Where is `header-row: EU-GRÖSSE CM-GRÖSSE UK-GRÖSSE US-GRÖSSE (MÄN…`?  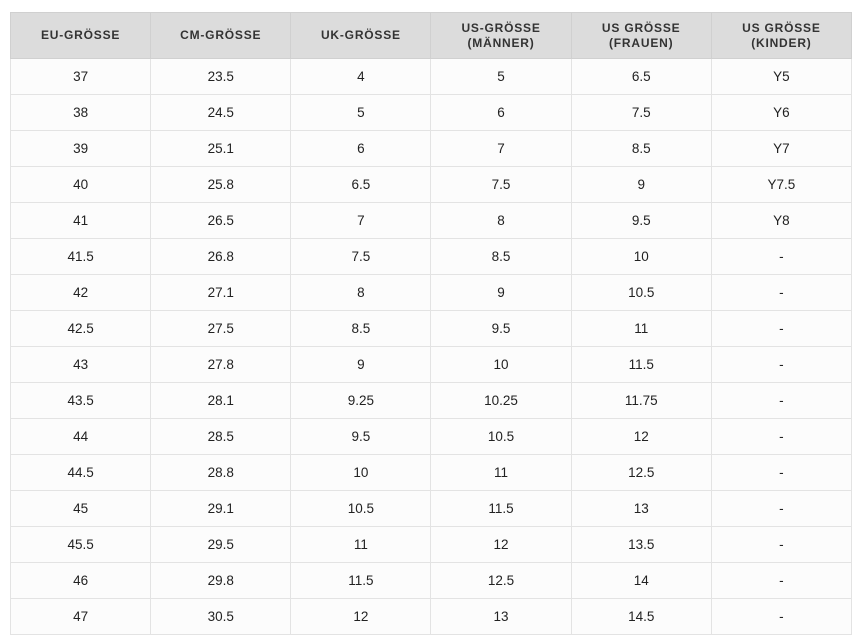 header-row: EU-GRÖSSE CM-GRÖSSE UK-GRÖSSE US-GRÖSSE (MÄN… is located at coordinates (431, 35).